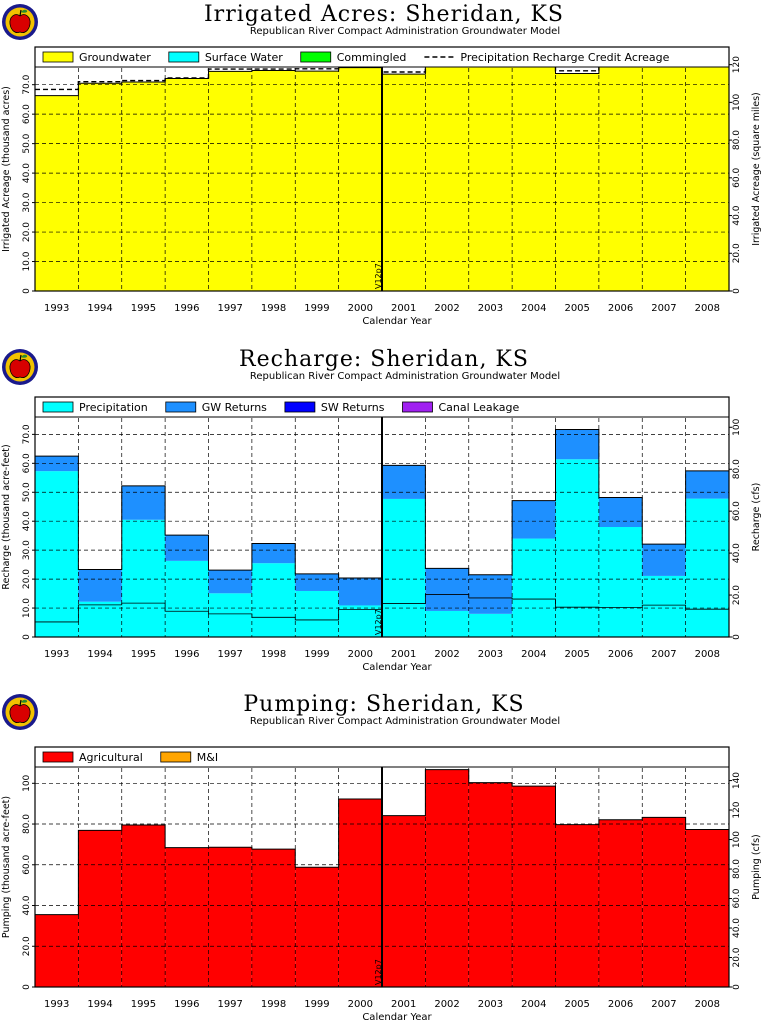 This screenshot has height=1030, width=768. What do you see at coordinates (533, 1004) in the screenshot?
I see `x-tick-label: 2004` at bounding box center [533, 1004].